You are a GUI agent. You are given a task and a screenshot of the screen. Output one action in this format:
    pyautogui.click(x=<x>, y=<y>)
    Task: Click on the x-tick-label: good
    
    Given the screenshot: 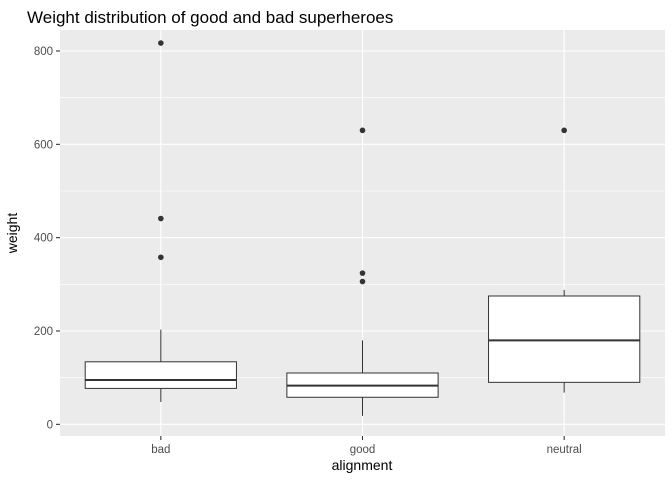 What is the action you would take?
    pyautogui.click(x=363, y=450)
    